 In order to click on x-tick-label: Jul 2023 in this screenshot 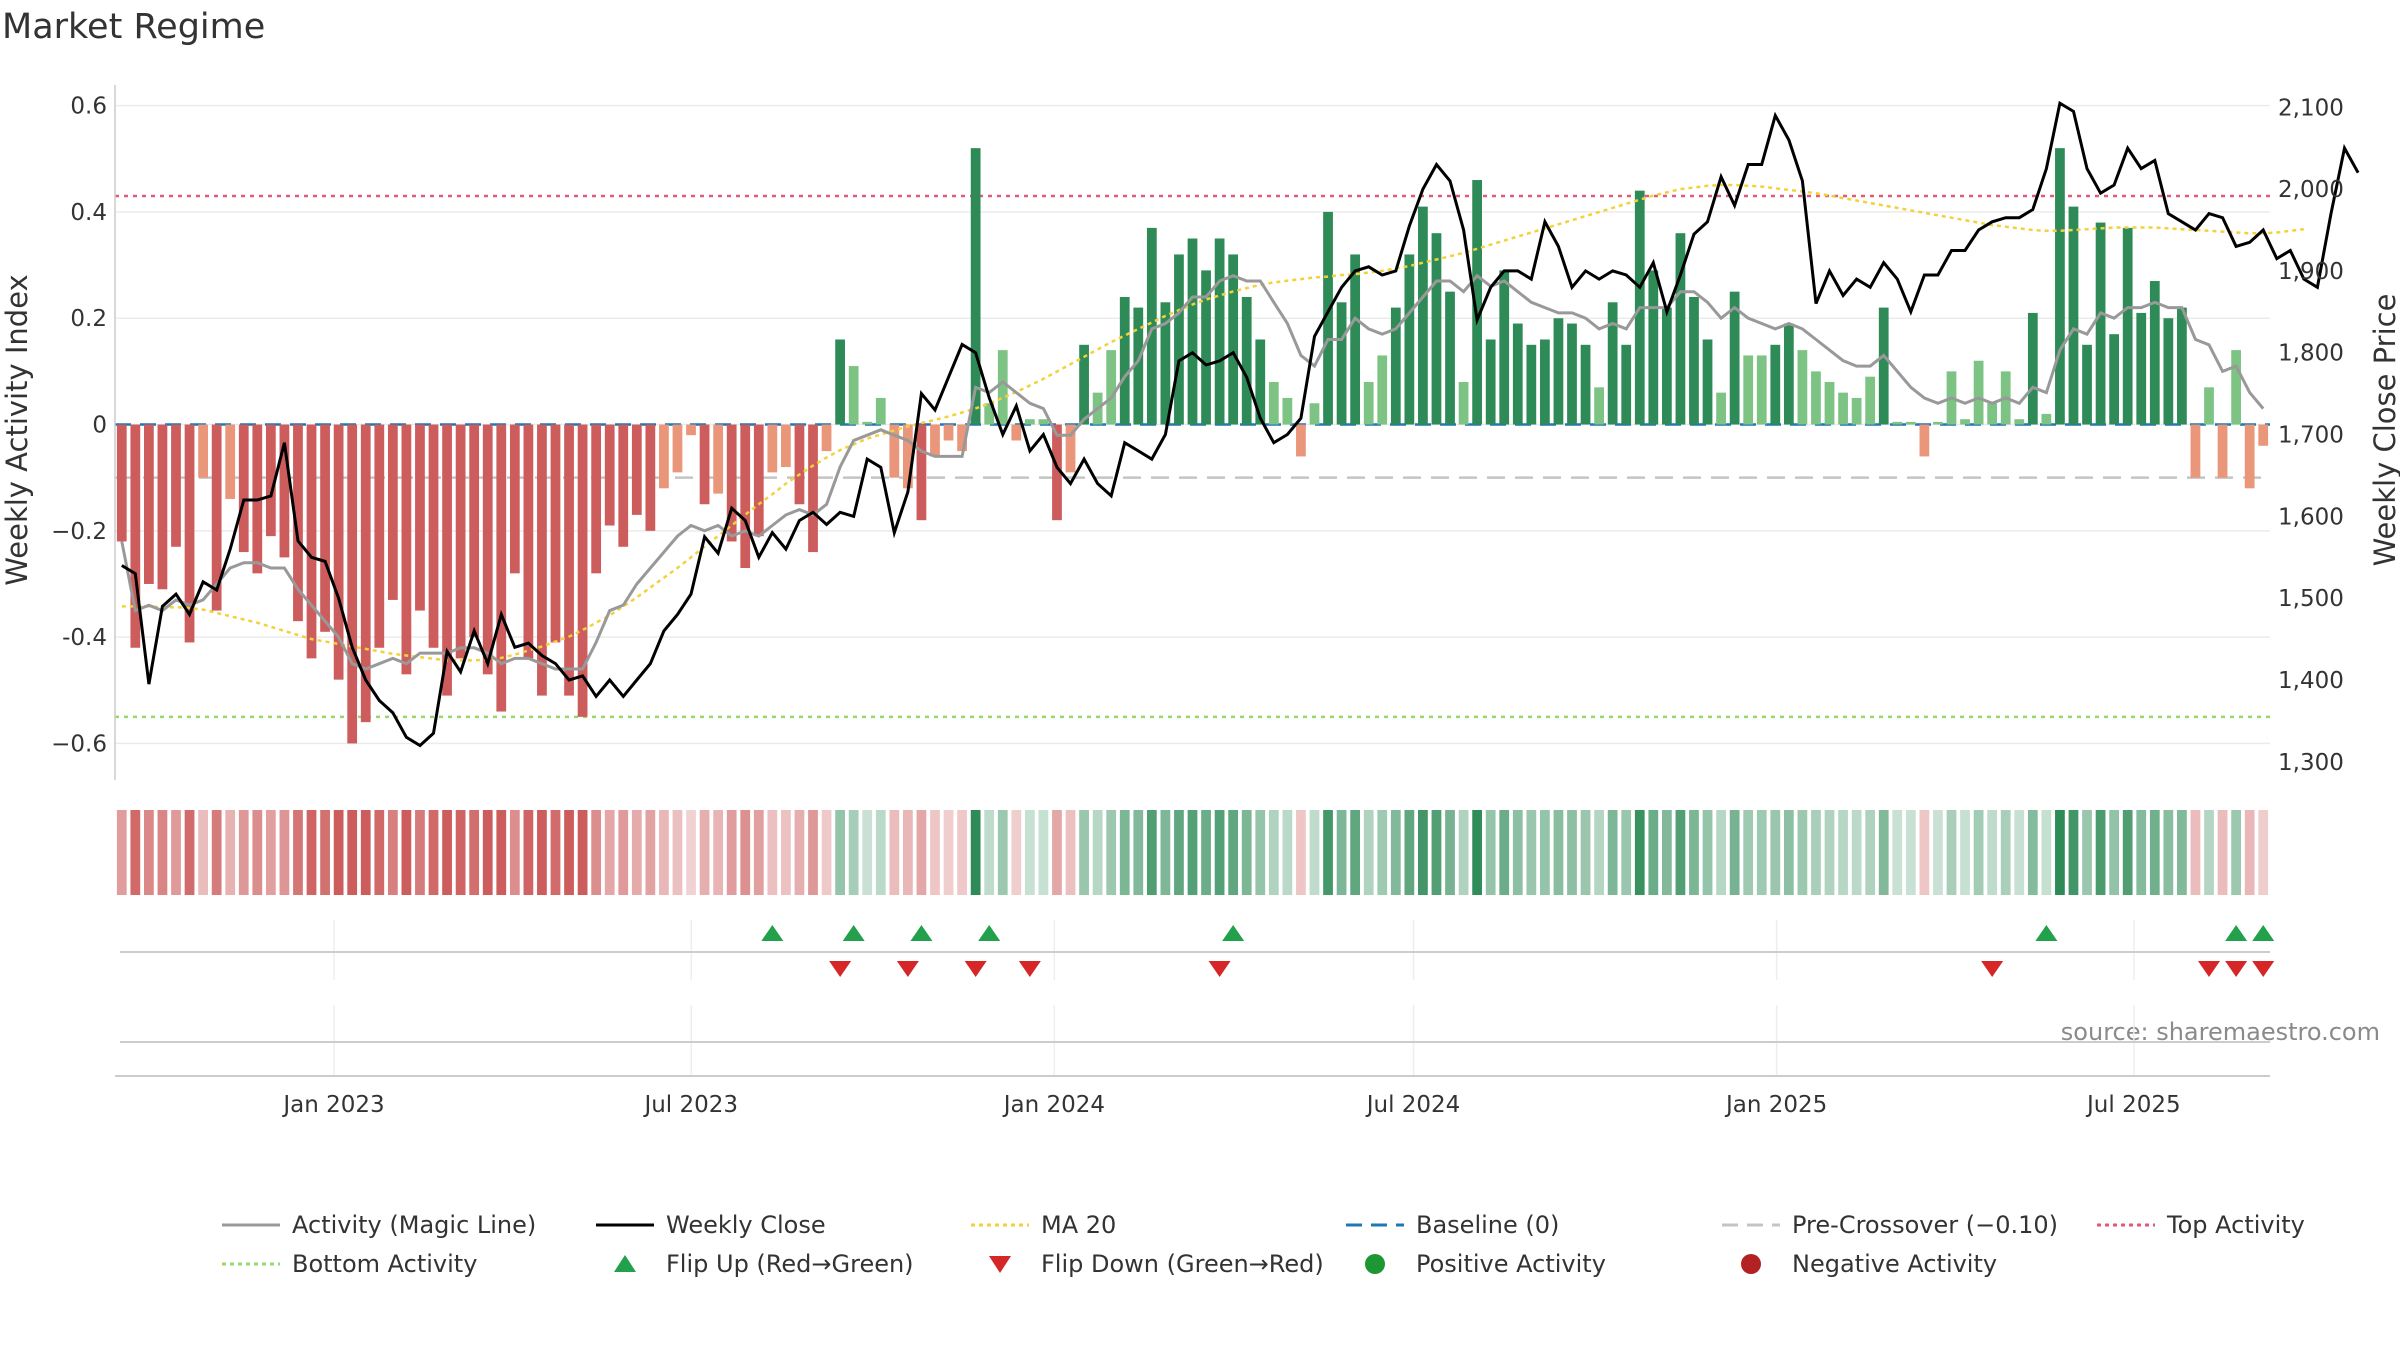, I will do `click(690, 1105)`.